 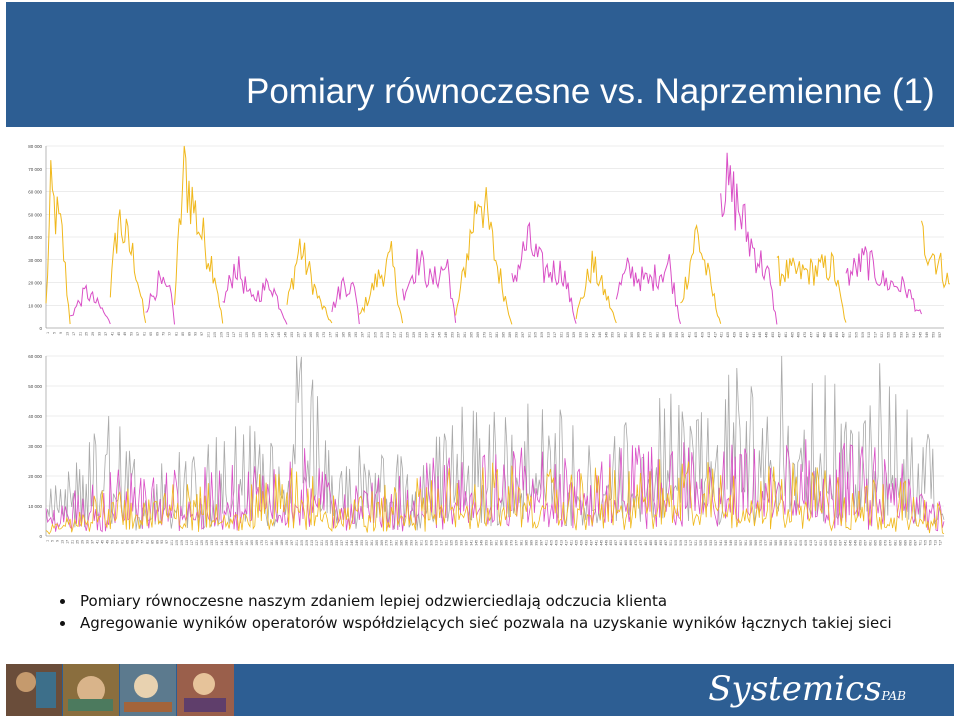 What do you see at coordinates (706, 543) in the screenshot?
I see `x-tick-label: 529` at bounding box center [706, 543].